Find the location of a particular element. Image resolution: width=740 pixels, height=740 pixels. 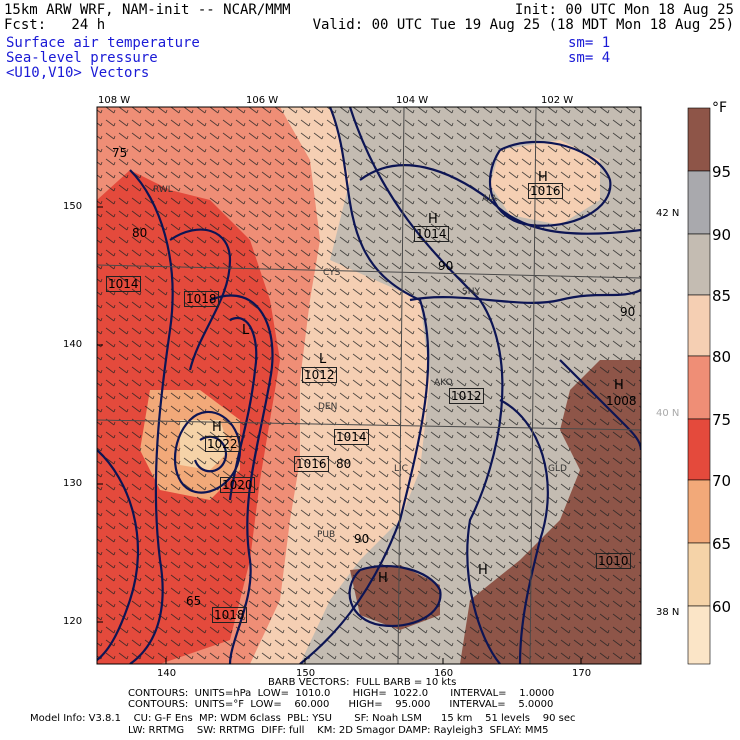

grid-x-170: 170 is located at coordinates (582, 673).